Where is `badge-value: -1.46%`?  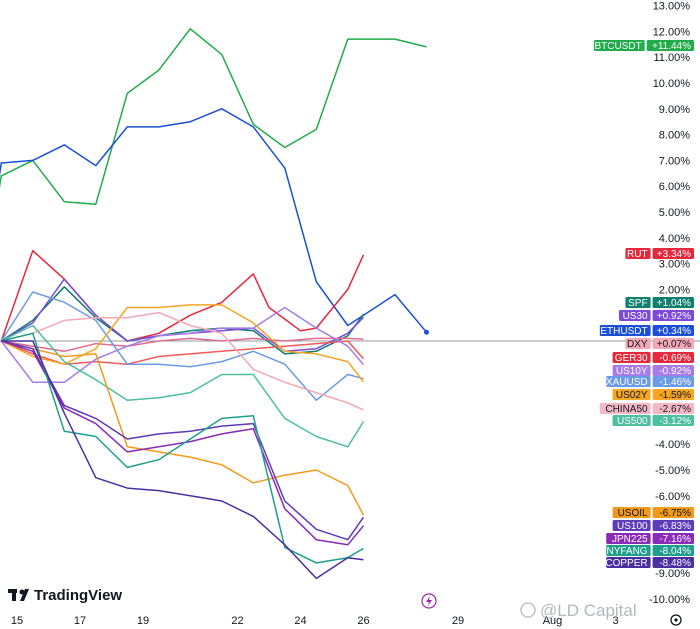 badge-value: -1.46% is located at coordinates (675, 382).